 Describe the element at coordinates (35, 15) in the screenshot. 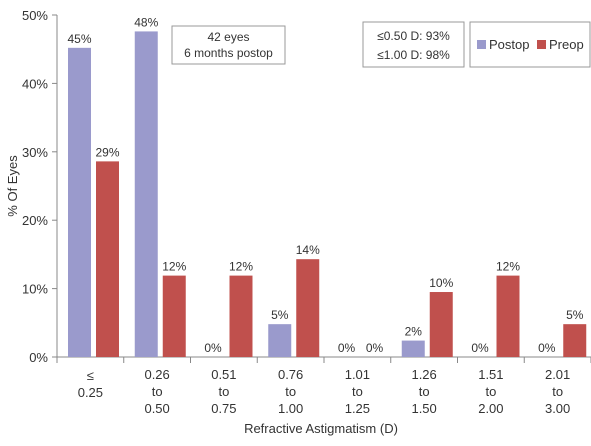

I see `y-tick-label: 50%` at that location.